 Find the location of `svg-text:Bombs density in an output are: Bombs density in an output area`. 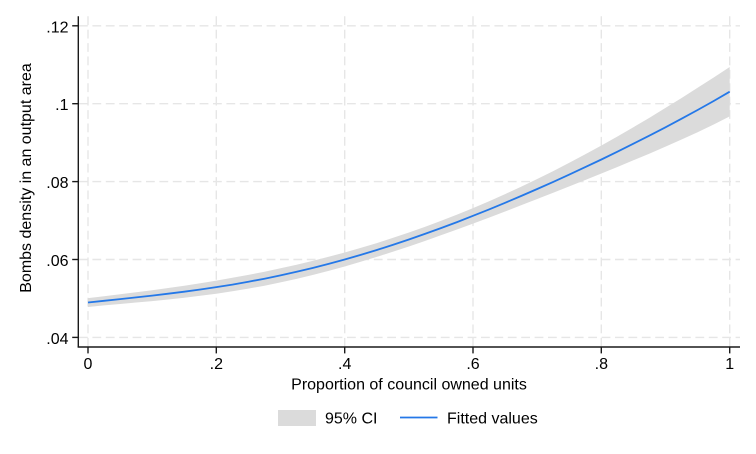

svg-text:Bombs density in an output are: Bombs density in an output area is located at coordinates (26, 178).